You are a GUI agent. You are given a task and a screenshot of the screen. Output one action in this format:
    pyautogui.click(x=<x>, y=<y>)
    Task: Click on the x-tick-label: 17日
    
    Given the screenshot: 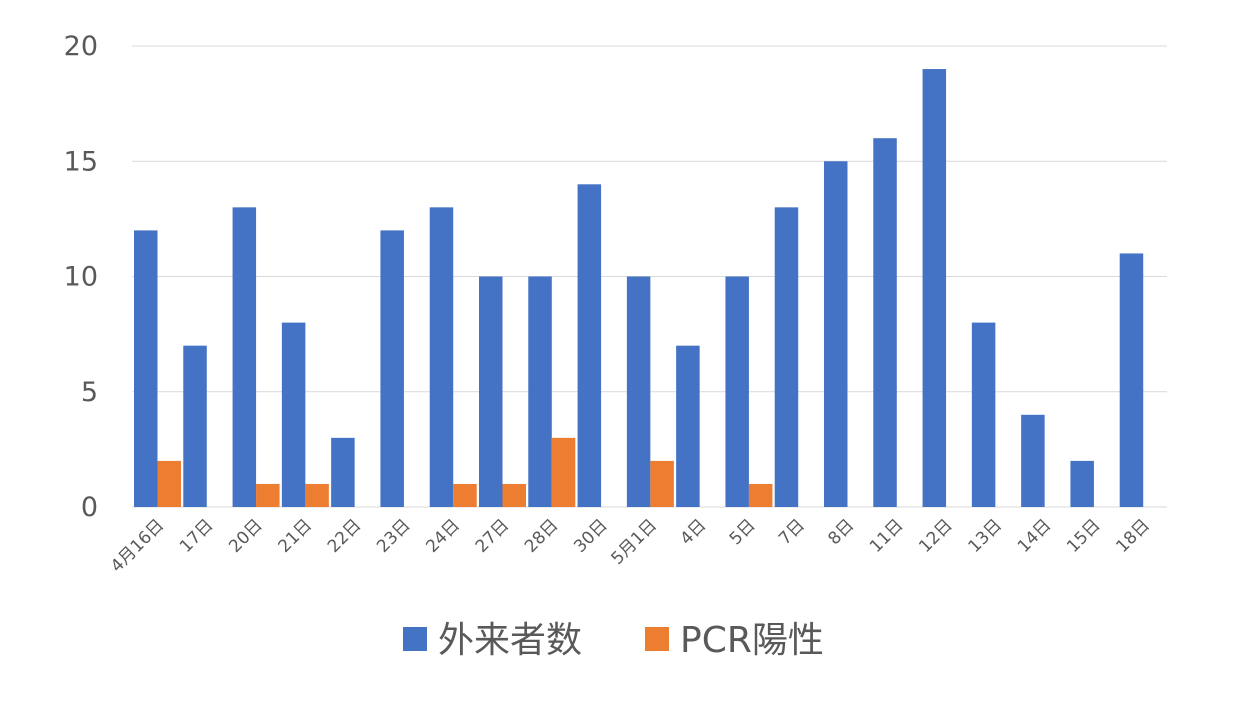 What is the action you would take?
    pyautogui.click(x=196, y=535)
    